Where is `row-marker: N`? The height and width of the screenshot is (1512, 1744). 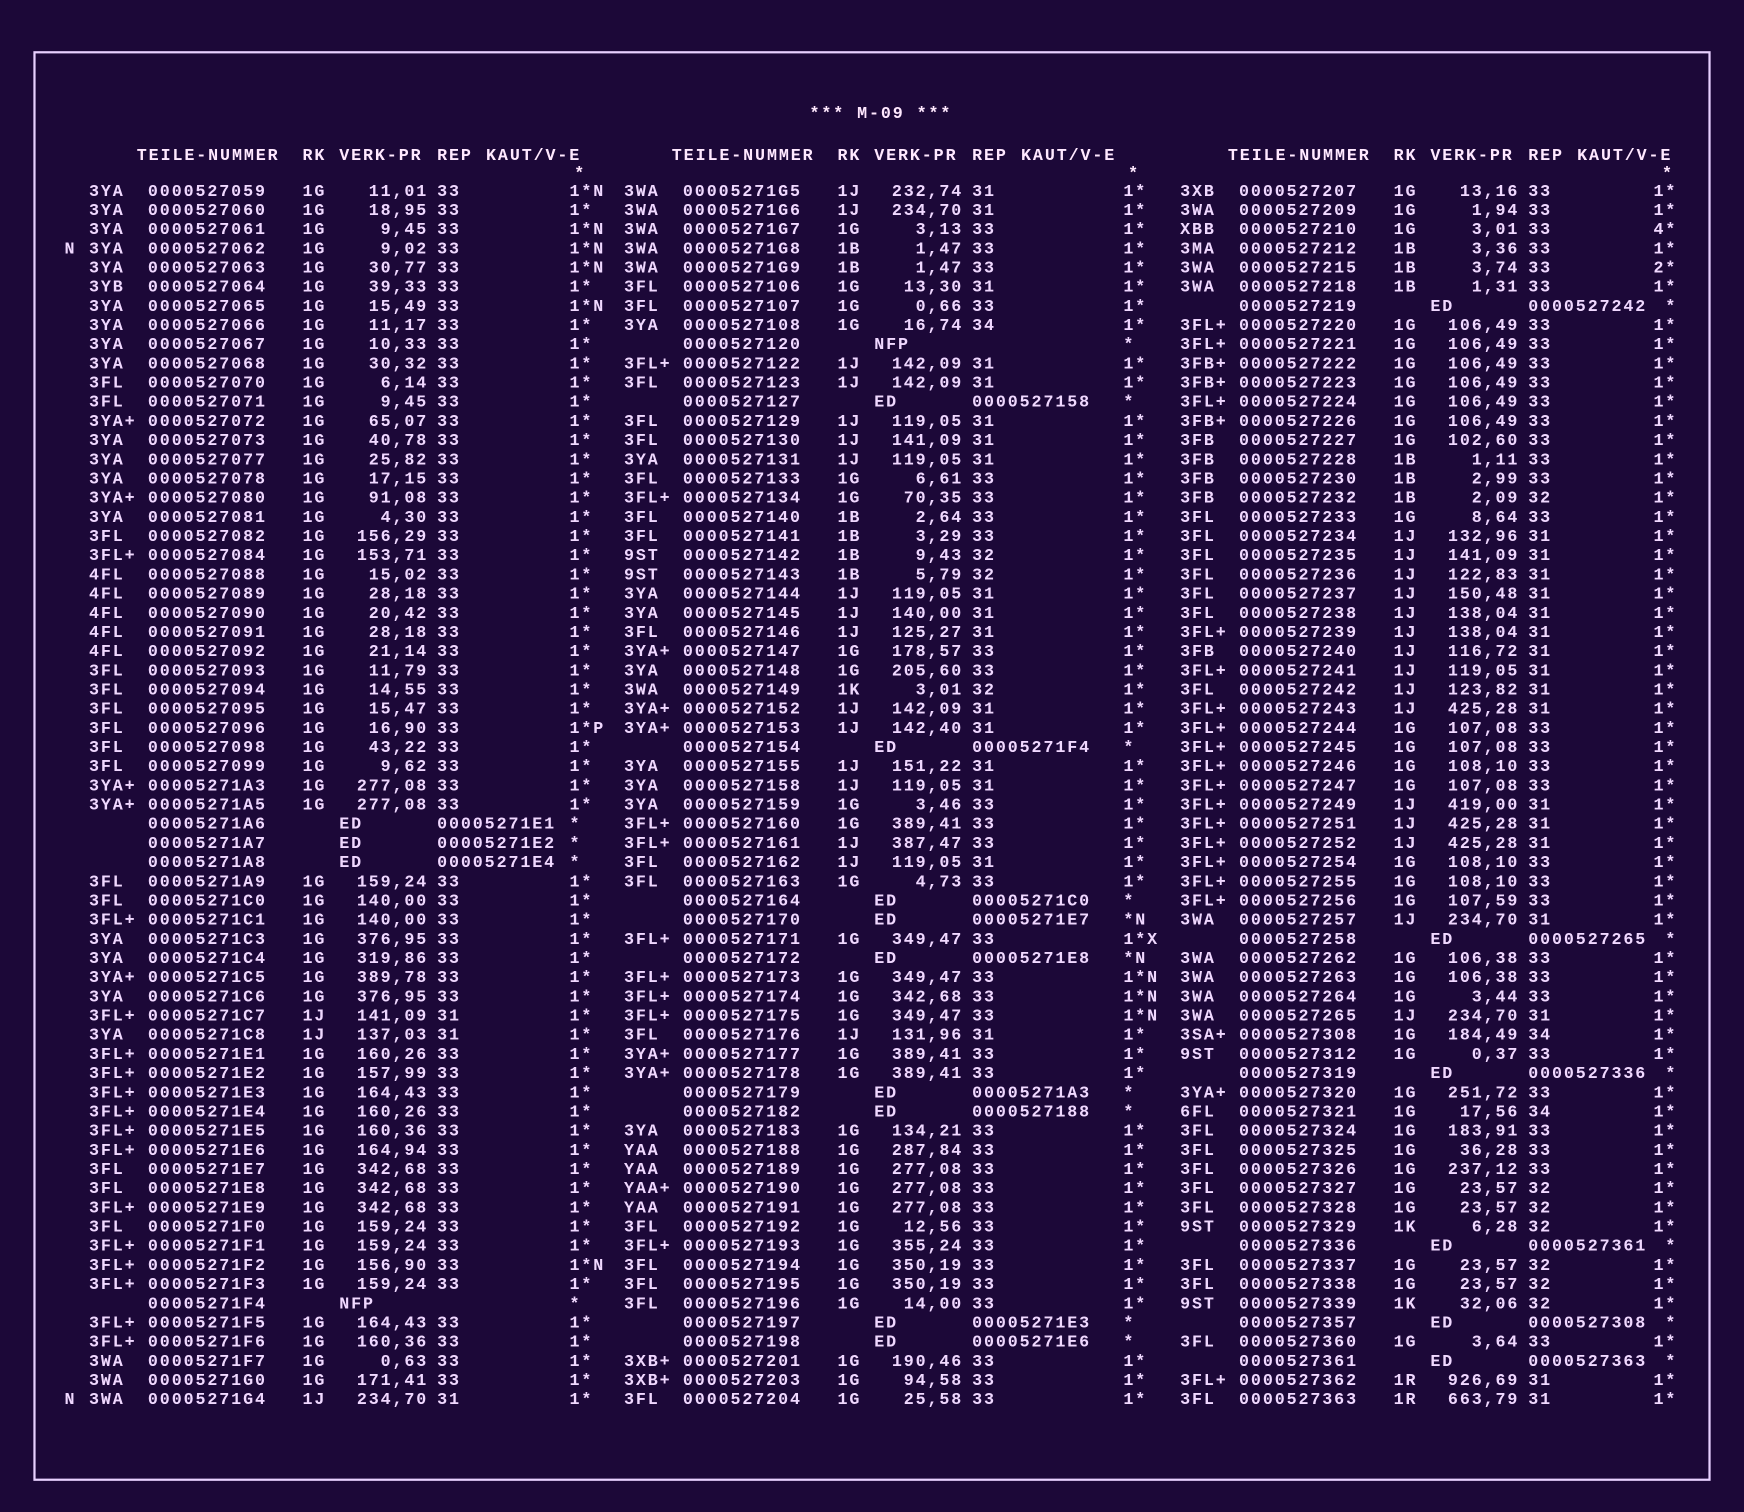 row-marker: N is located at coordinates (71, 249).